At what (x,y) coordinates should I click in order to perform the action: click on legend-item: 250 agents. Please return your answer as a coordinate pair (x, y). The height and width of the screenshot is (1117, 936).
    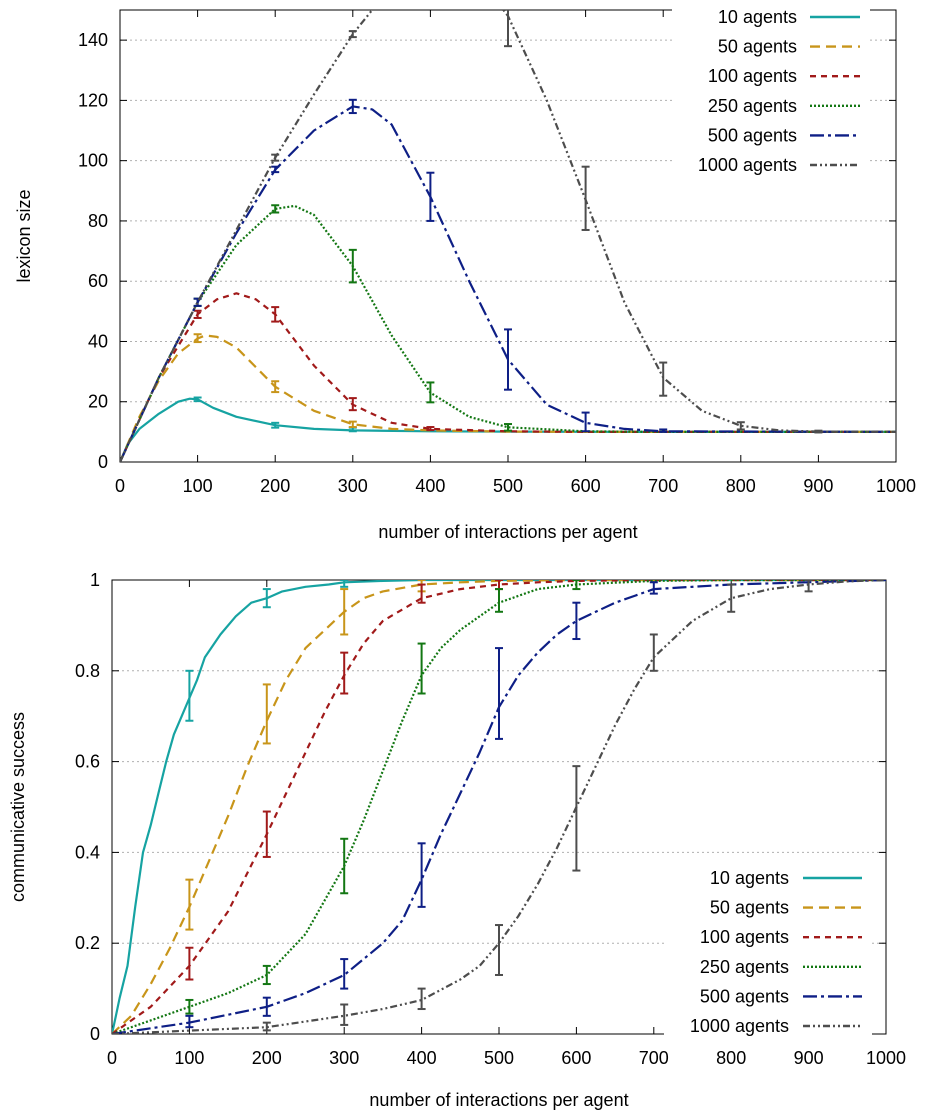
    Looking at the image, I should click on (781, 967).